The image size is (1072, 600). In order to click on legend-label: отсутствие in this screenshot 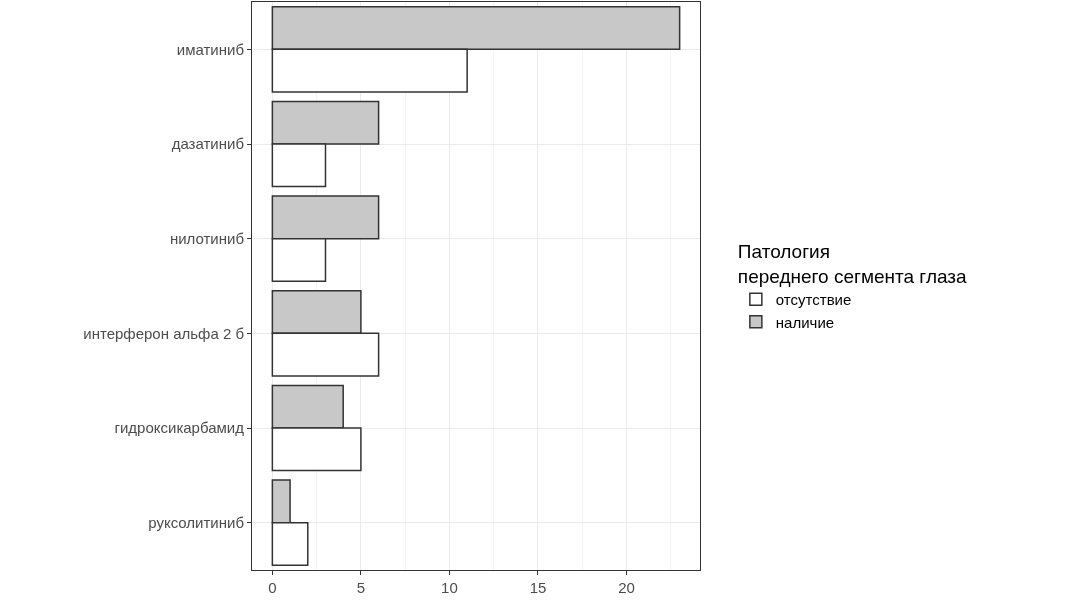, I will do `click(813, 299)`.